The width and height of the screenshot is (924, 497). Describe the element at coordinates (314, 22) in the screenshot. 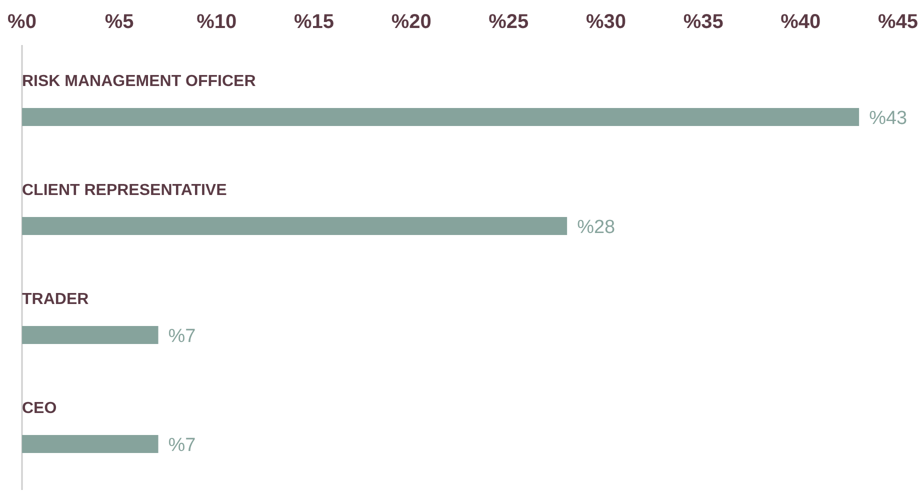

I see `x-tick-label: %15` at that location.